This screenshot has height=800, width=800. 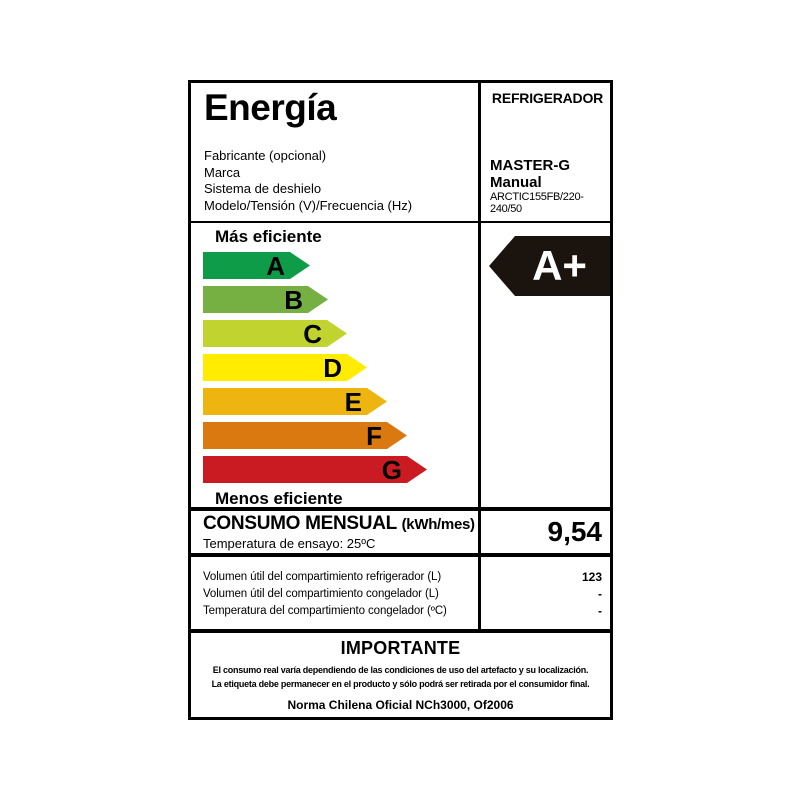 I want to click on efficiency-letter-b: B, so click(x=293, y=299).